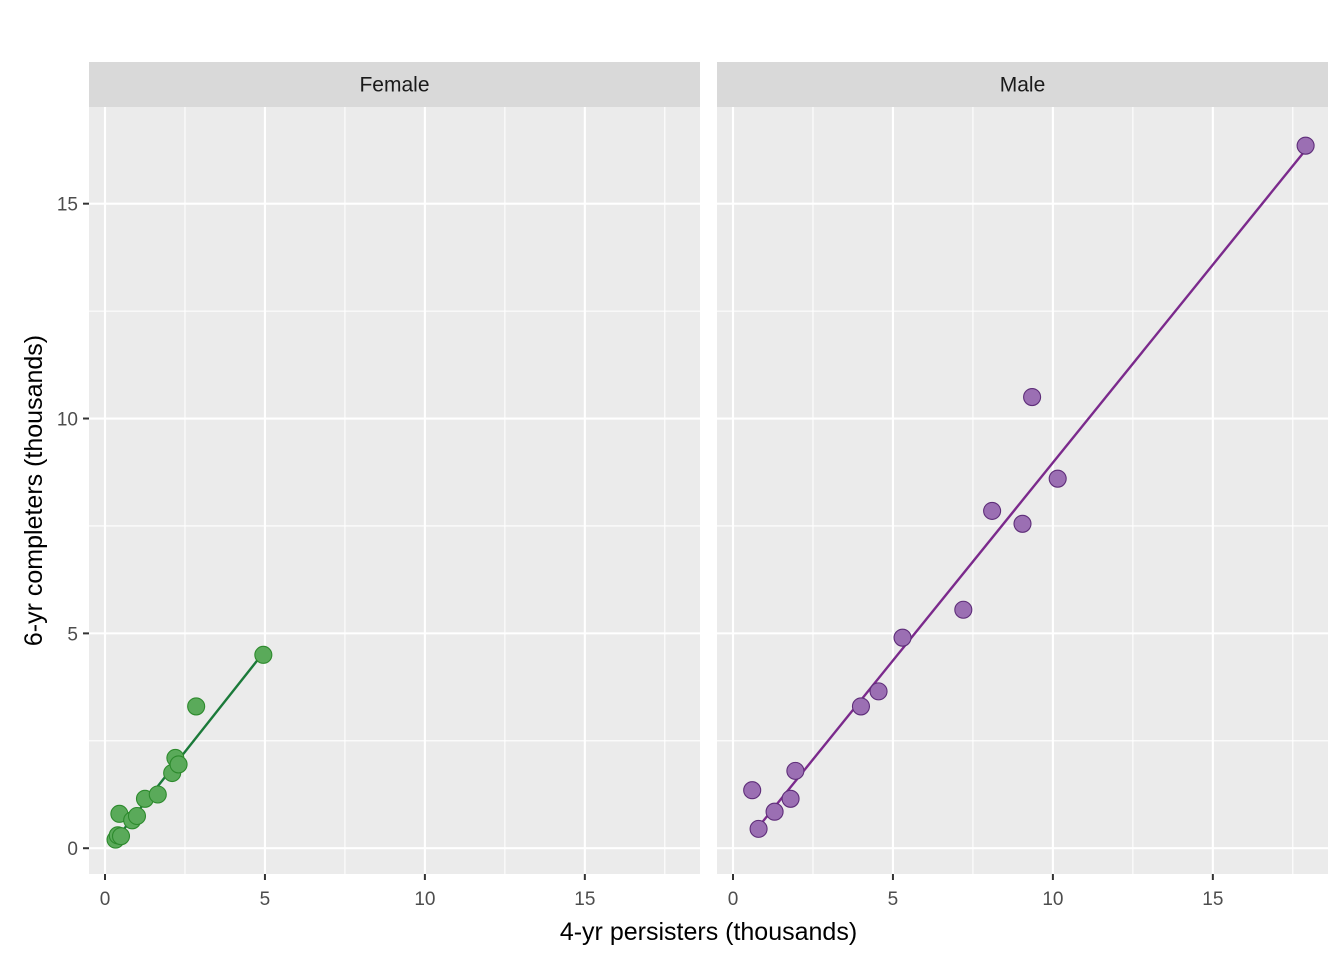 This screenshot has height=960, width=1344. Describe the element at coordinates (34, 490) in the screenshot. I see `y-axis-title: 6-yr completers (thousands)` at that location.